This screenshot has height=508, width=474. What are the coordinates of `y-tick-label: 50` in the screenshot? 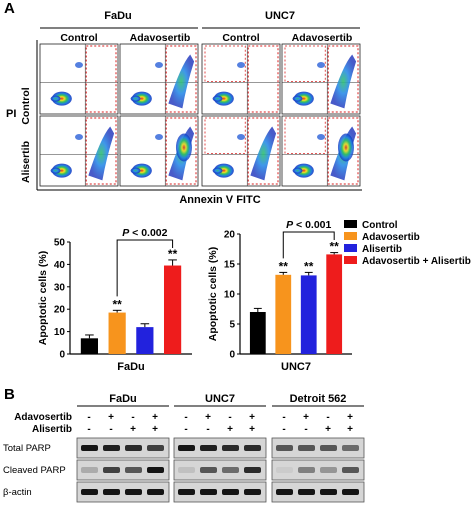 It's located at (60, 243).